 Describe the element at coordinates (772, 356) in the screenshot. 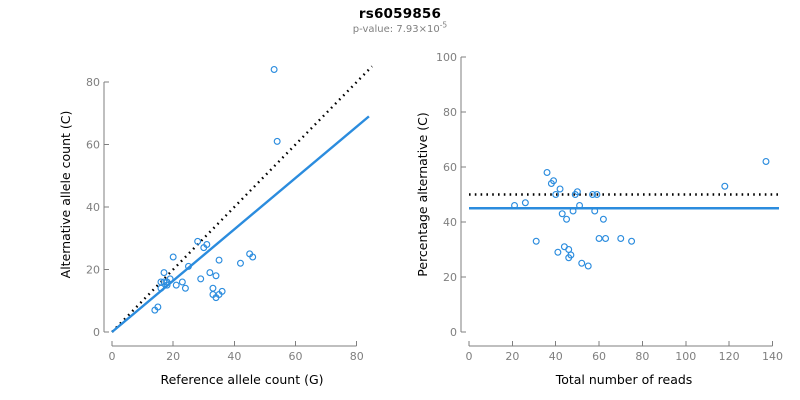

I see `x-tick-label: 140` at that location.